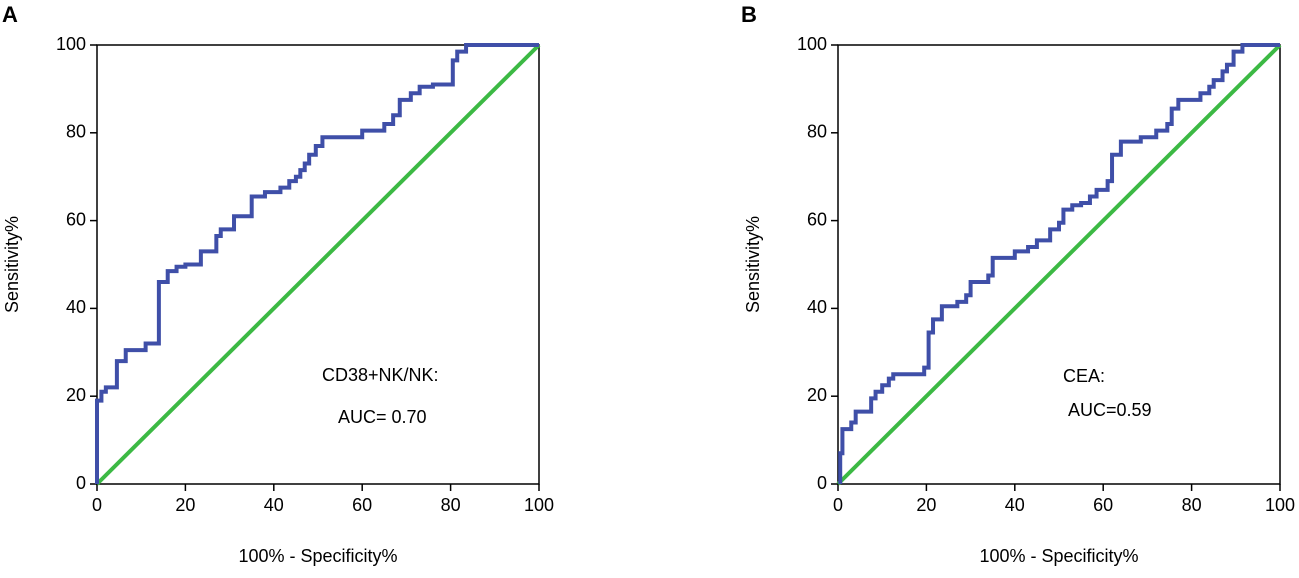 This screenshot has width=1299, height=578. Describe the element at coordinates (749, 14) in the screenshot. I see `panel-label: B` at that location.